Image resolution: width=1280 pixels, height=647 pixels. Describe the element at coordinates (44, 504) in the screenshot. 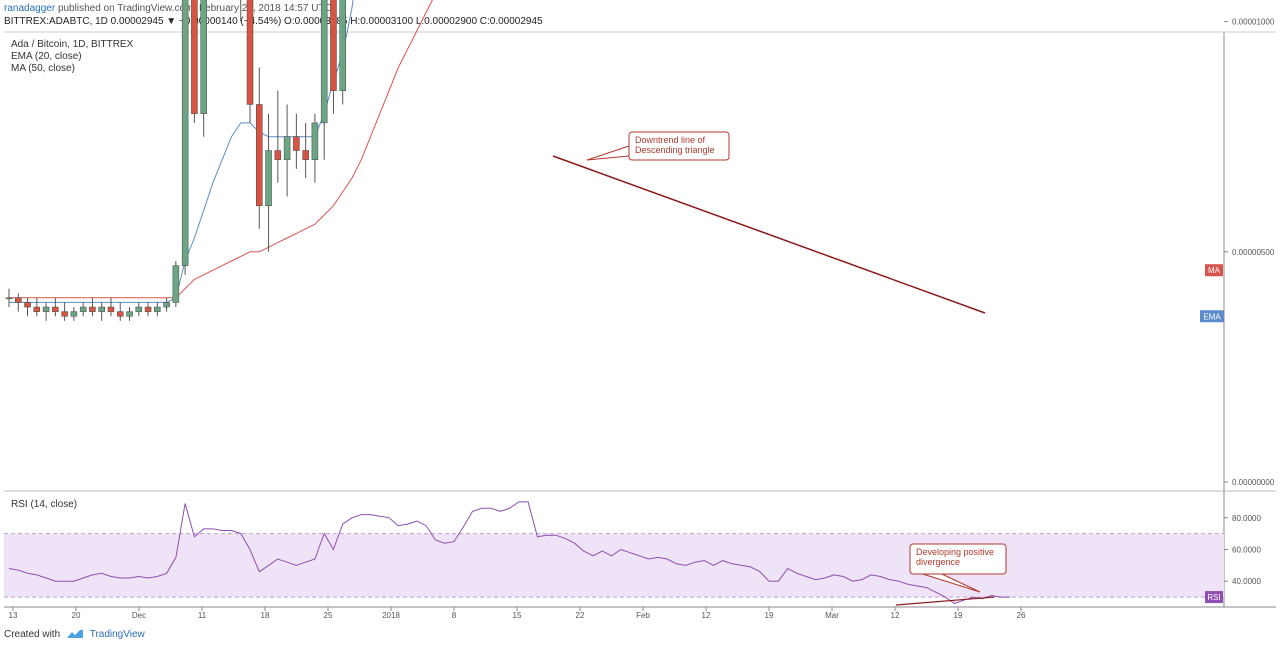

I see `rsi-legend: RSI (14, close)` at that location.